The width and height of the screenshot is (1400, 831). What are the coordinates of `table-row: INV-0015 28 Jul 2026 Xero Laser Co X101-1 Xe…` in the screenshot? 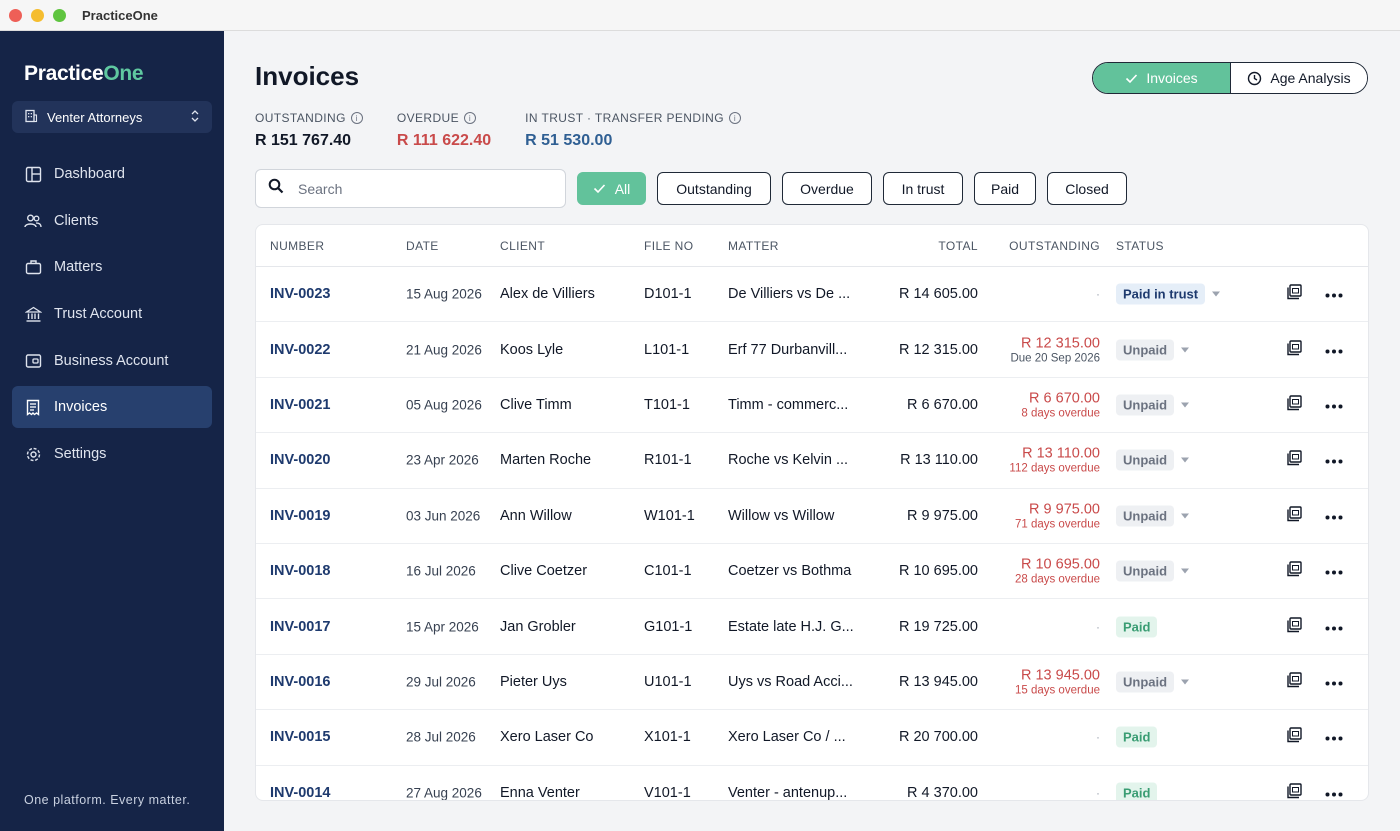 It's located at (812, 738).